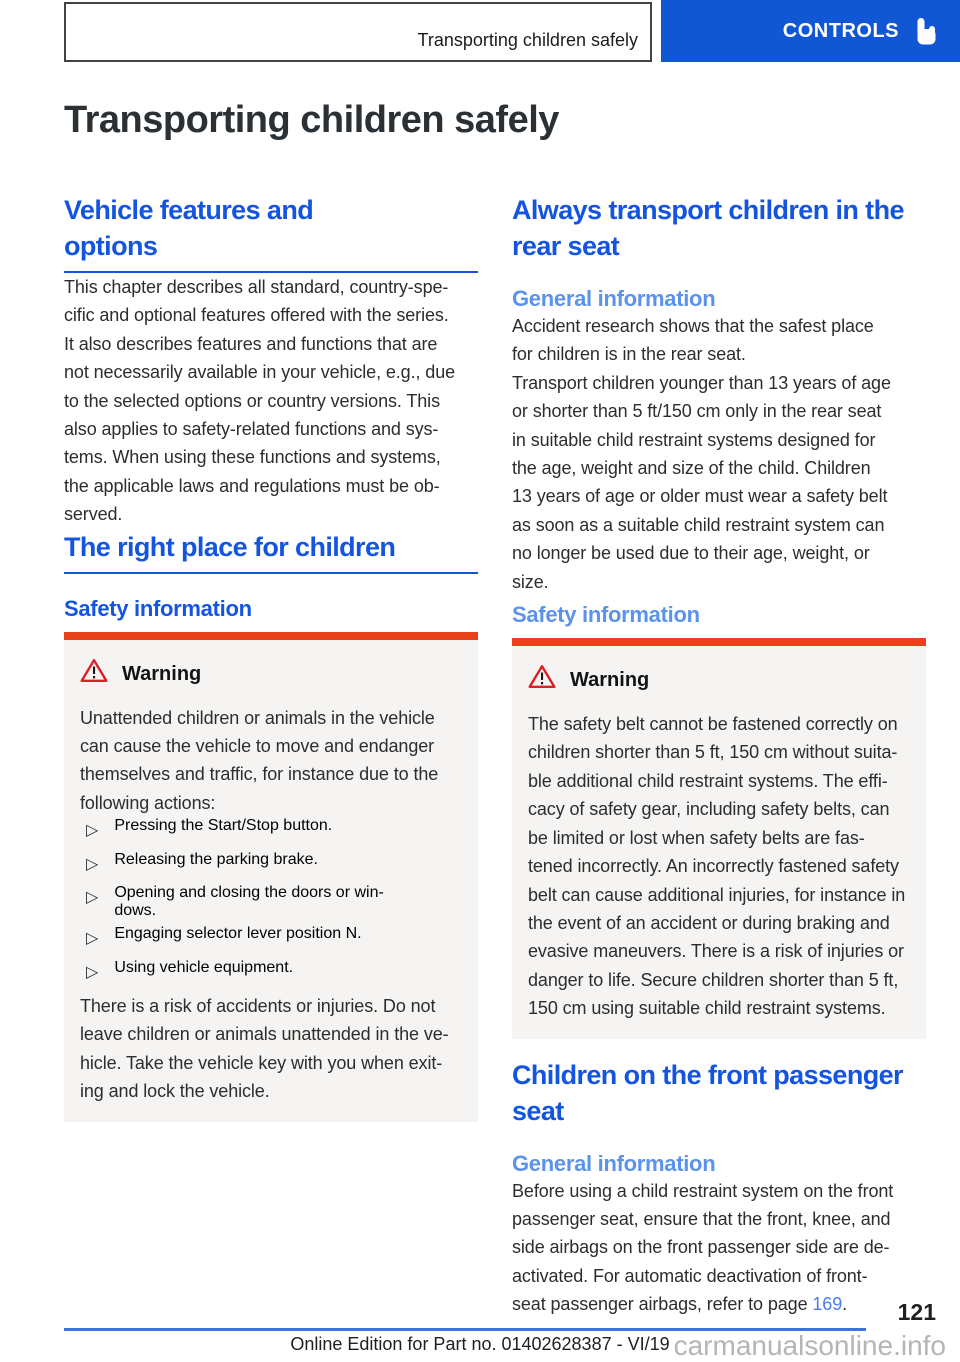  What do you see at coordinates (311, 120) in the screenshot?
I see `page-title: Transporting children safely` at bounding box center [311, 120].